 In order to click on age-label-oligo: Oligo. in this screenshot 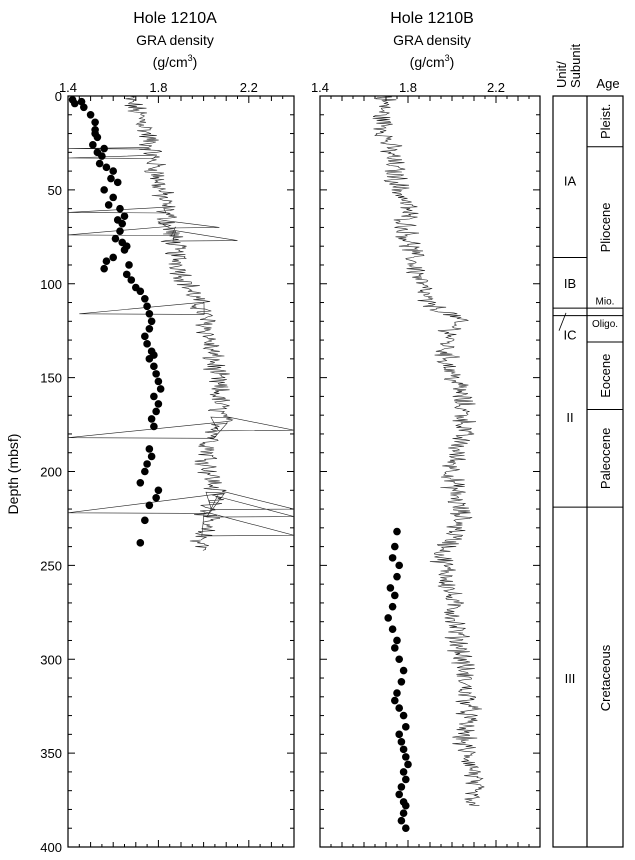, I will do `click(605, 324)`.